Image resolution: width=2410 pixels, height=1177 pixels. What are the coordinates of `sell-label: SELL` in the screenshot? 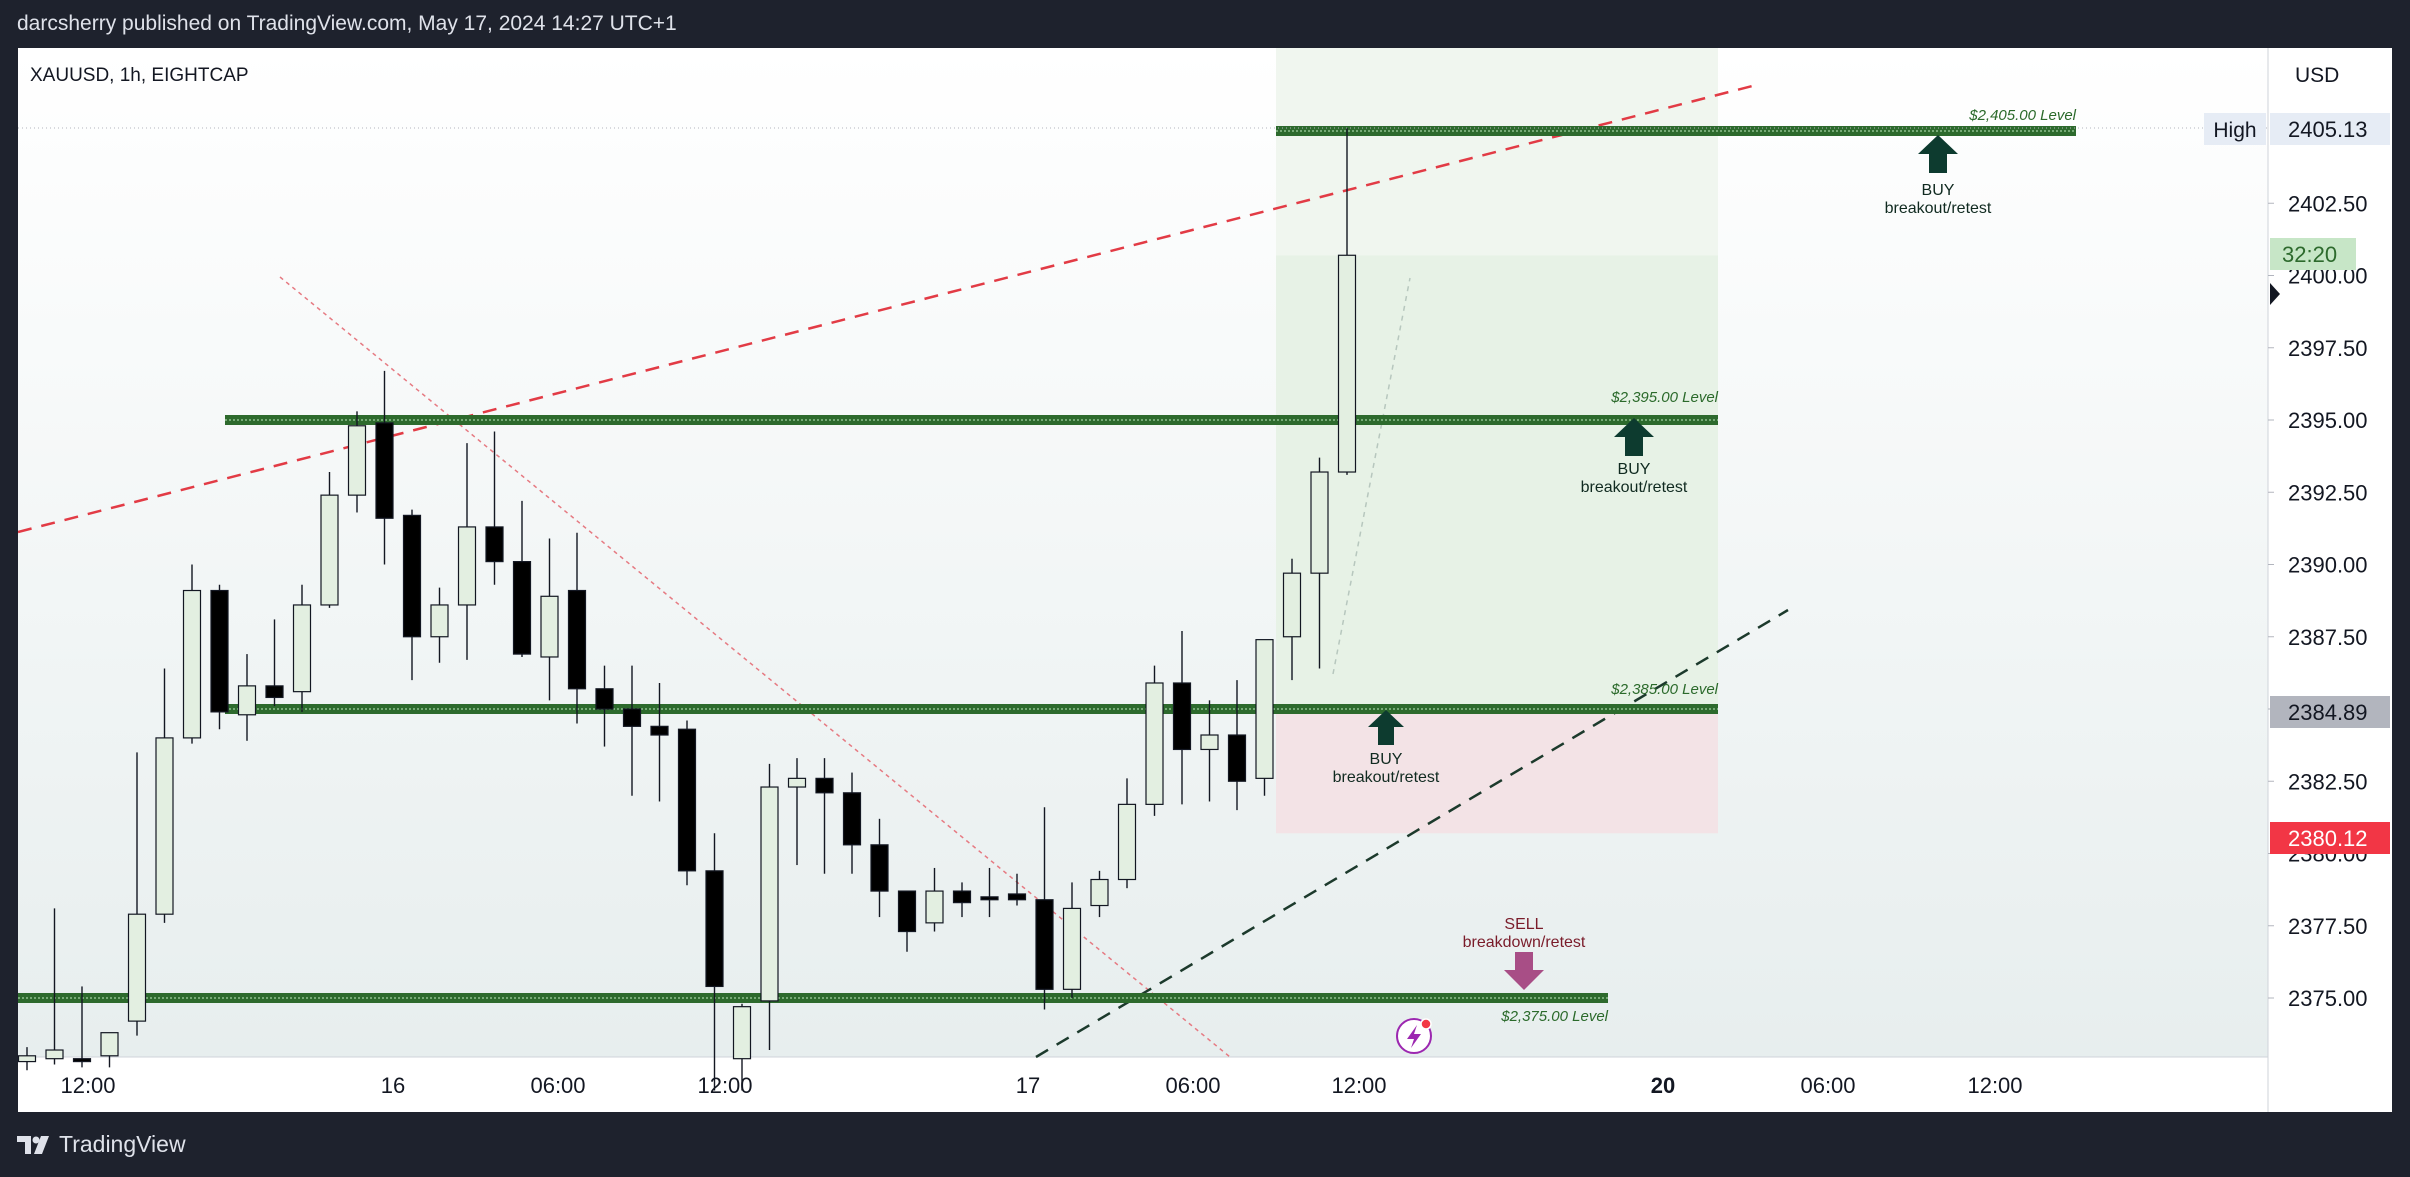 It's located at (1523, 924).